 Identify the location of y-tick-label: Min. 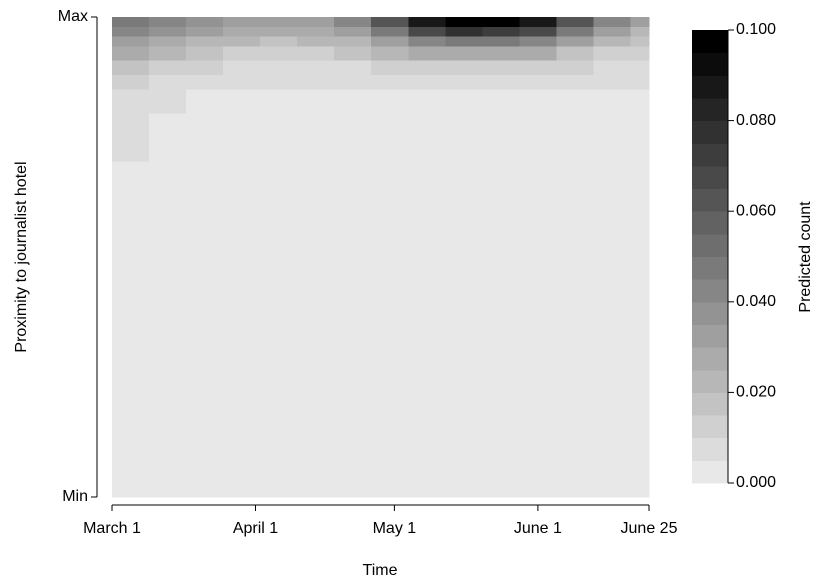
(75, 496).